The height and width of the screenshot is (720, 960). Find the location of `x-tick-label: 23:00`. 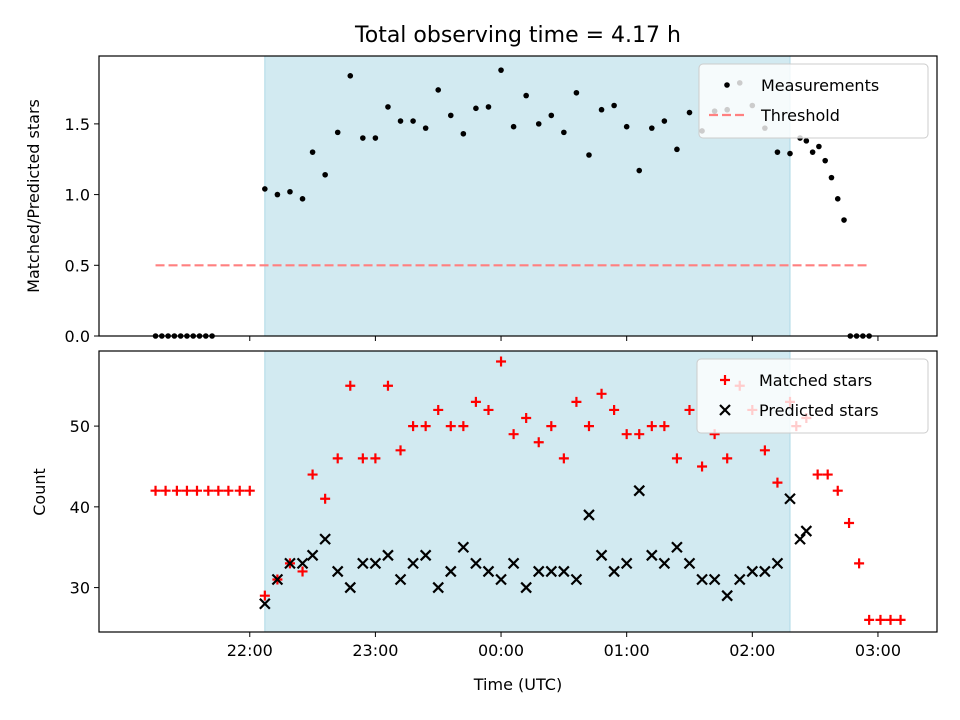

x-tick-label: 23:00 is located at coordinates (375, 650).